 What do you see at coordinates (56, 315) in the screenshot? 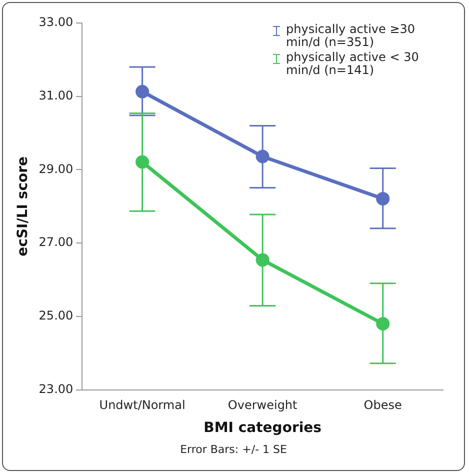
I see `y-tick-label: 25.00` at bounding box center [56, 315].